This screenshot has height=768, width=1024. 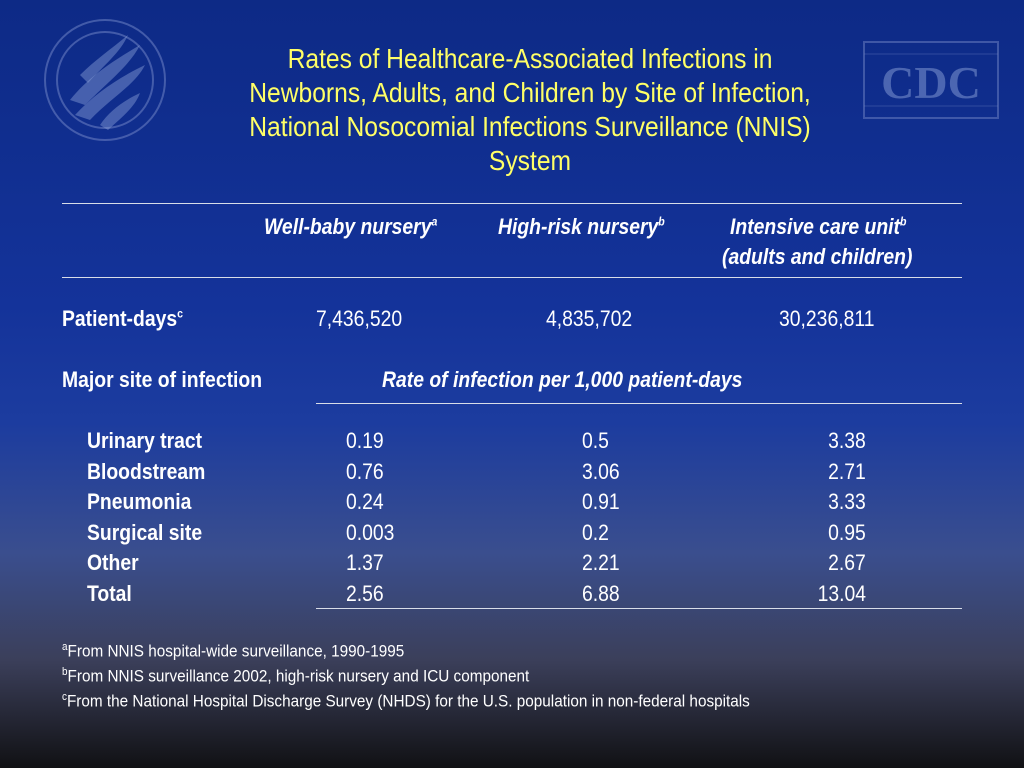 What do you see at coordinates (827, 318) in the screenshot?
I see `patient-days-icu: 30,236,811` at bounding box center [827, 318].